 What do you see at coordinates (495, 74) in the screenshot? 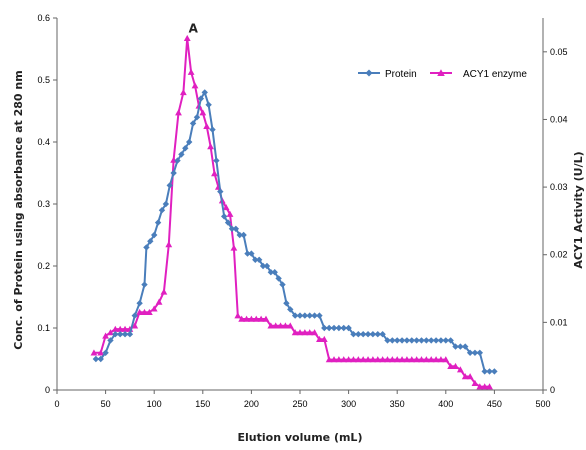
I see `legend-label-acy1: ACY1 enzyme` at bounding box center [495, 74].